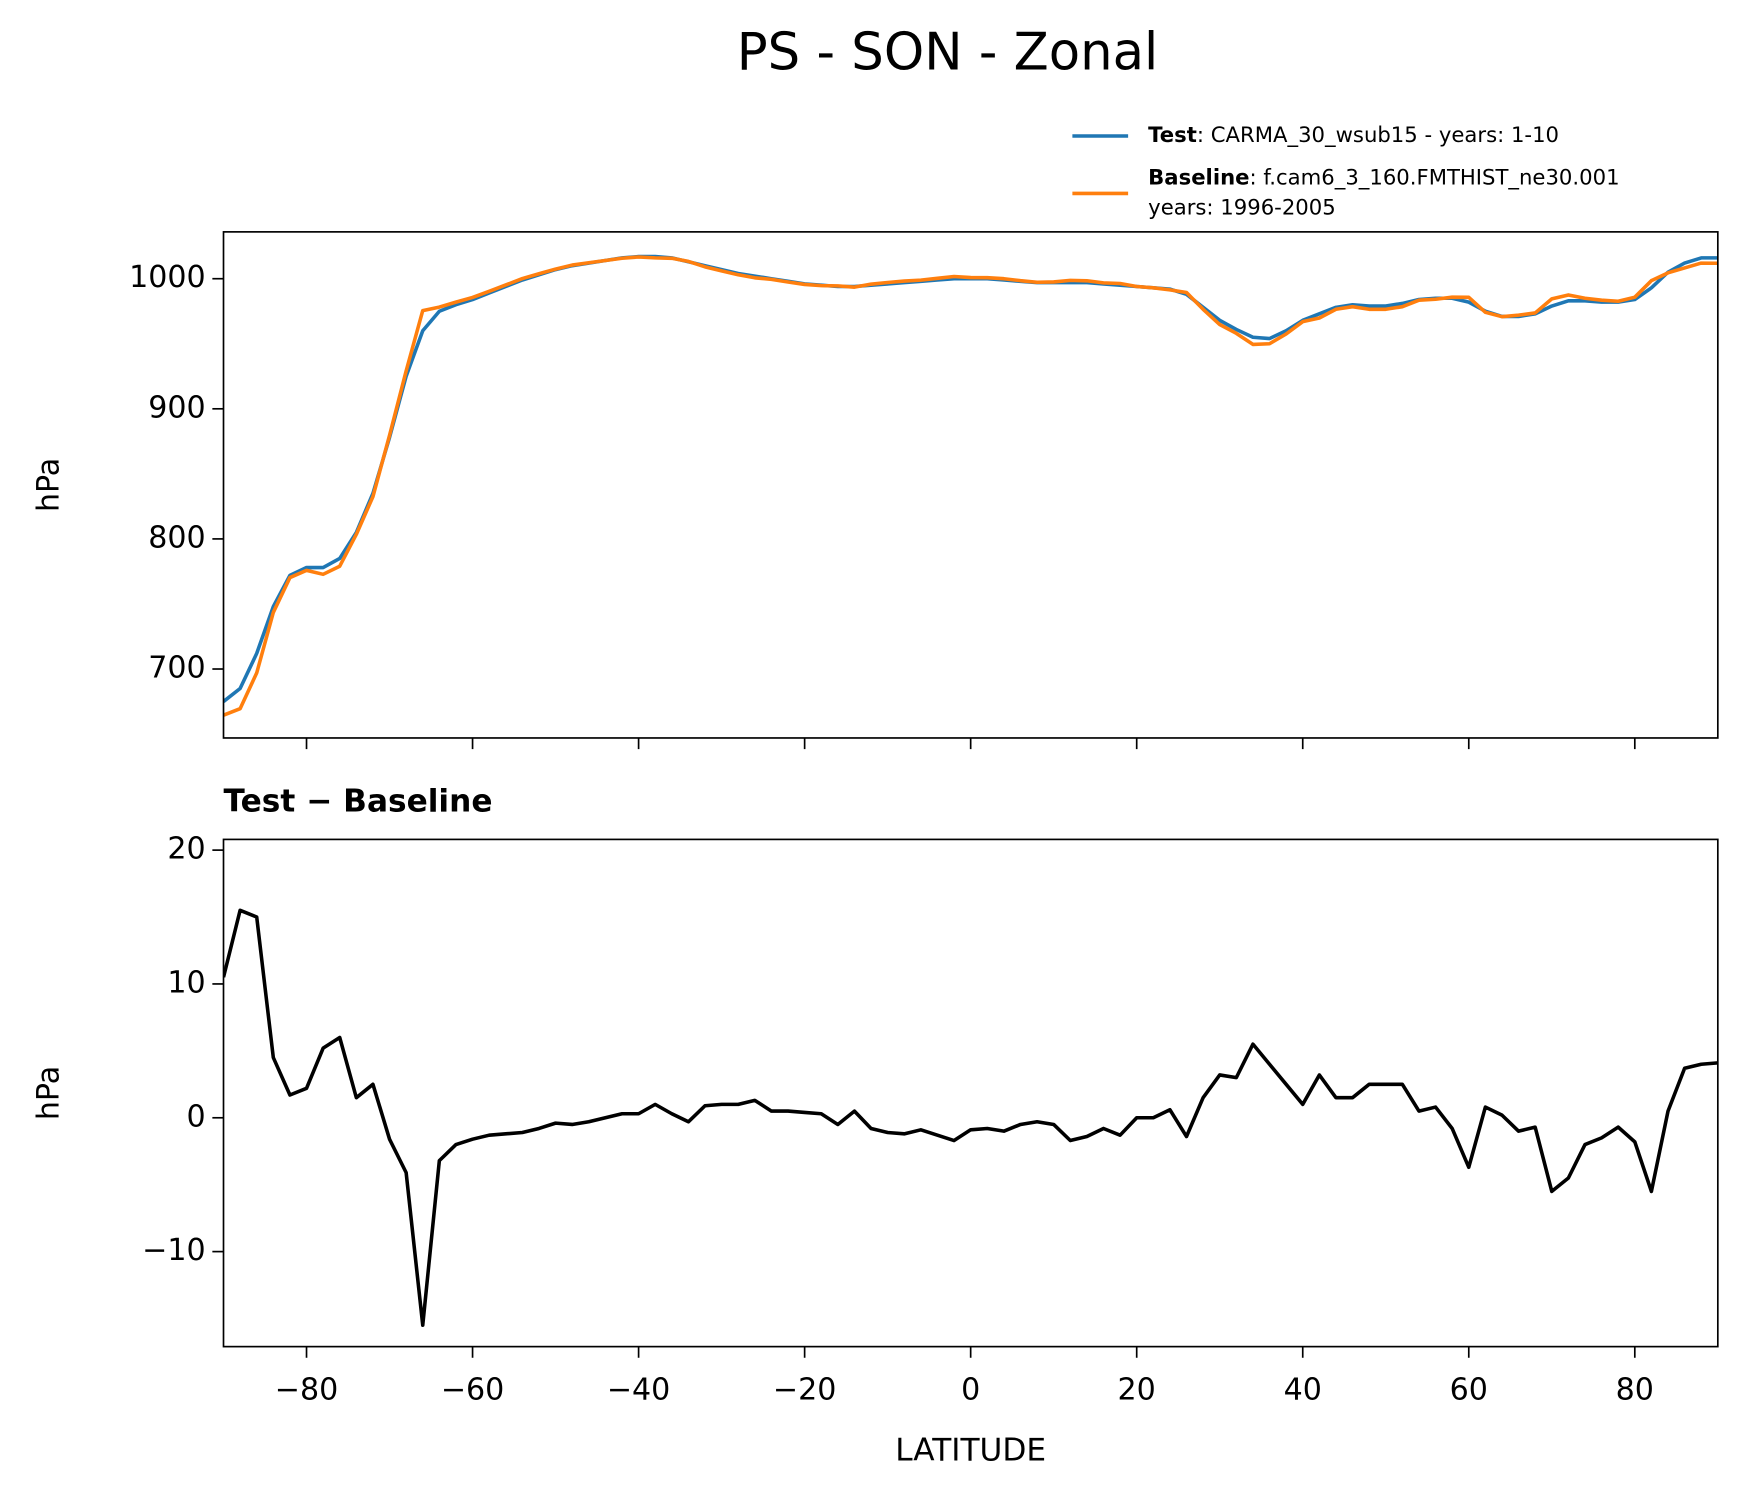 The image size is (1739, 1496). What do you see at coordinates (1242, 206) in the screenshot?
I see `legend-description: years: 1996-2005` at bounding box center [1242, 206].